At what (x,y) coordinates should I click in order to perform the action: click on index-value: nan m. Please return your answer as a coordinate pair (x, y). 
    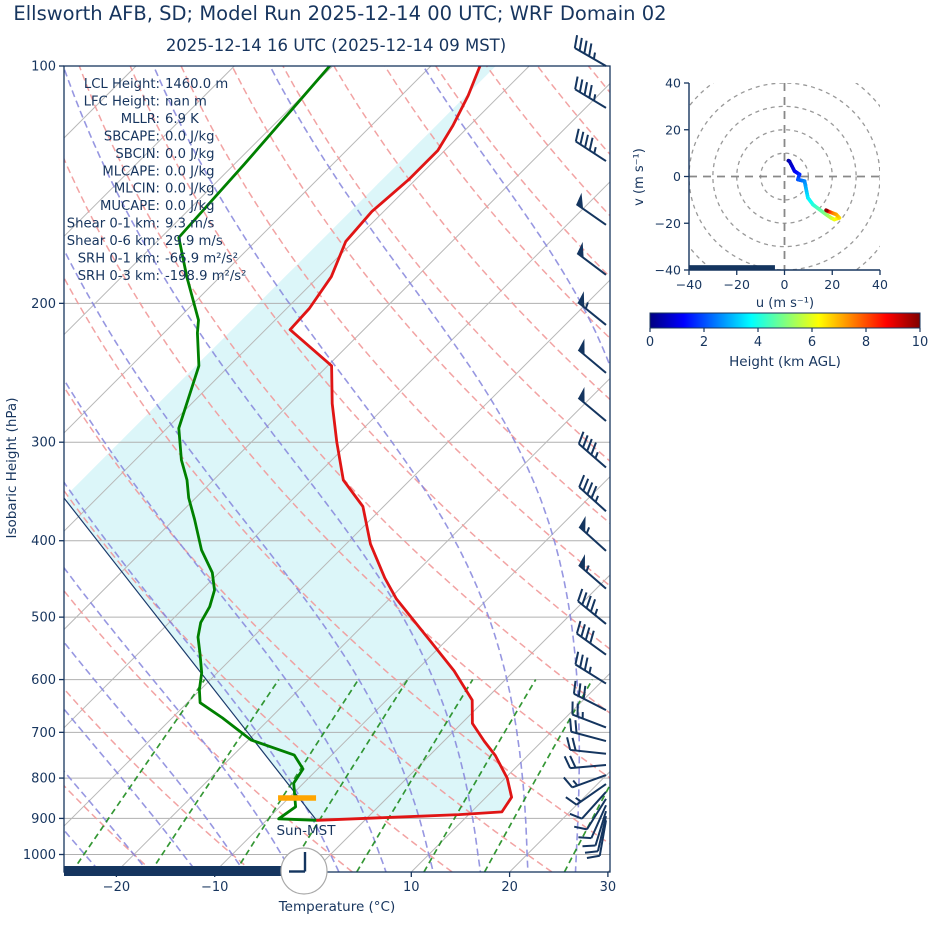
    Looking at the image, I should click on (186, 101).